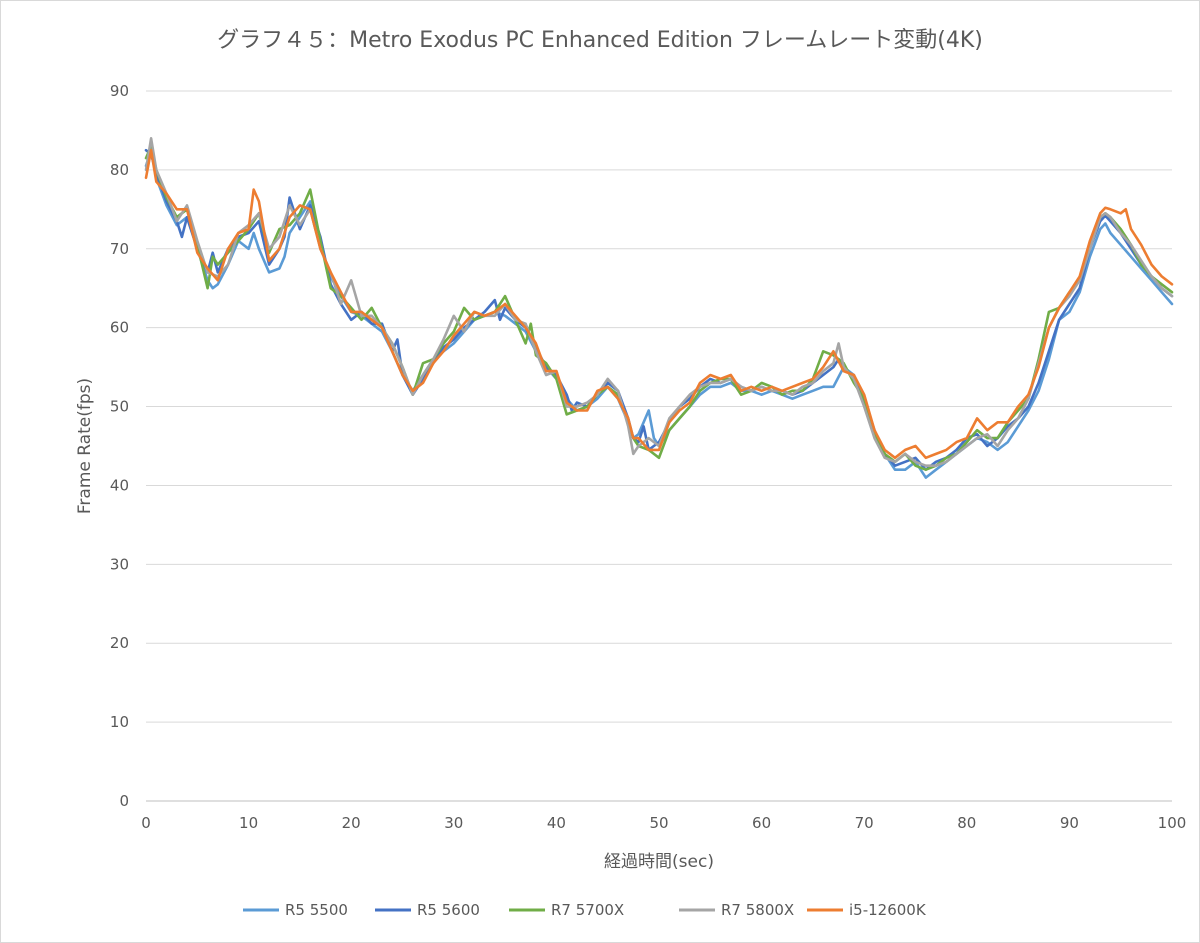  I want to click on y-tick-label: 90, so click(119, 91).